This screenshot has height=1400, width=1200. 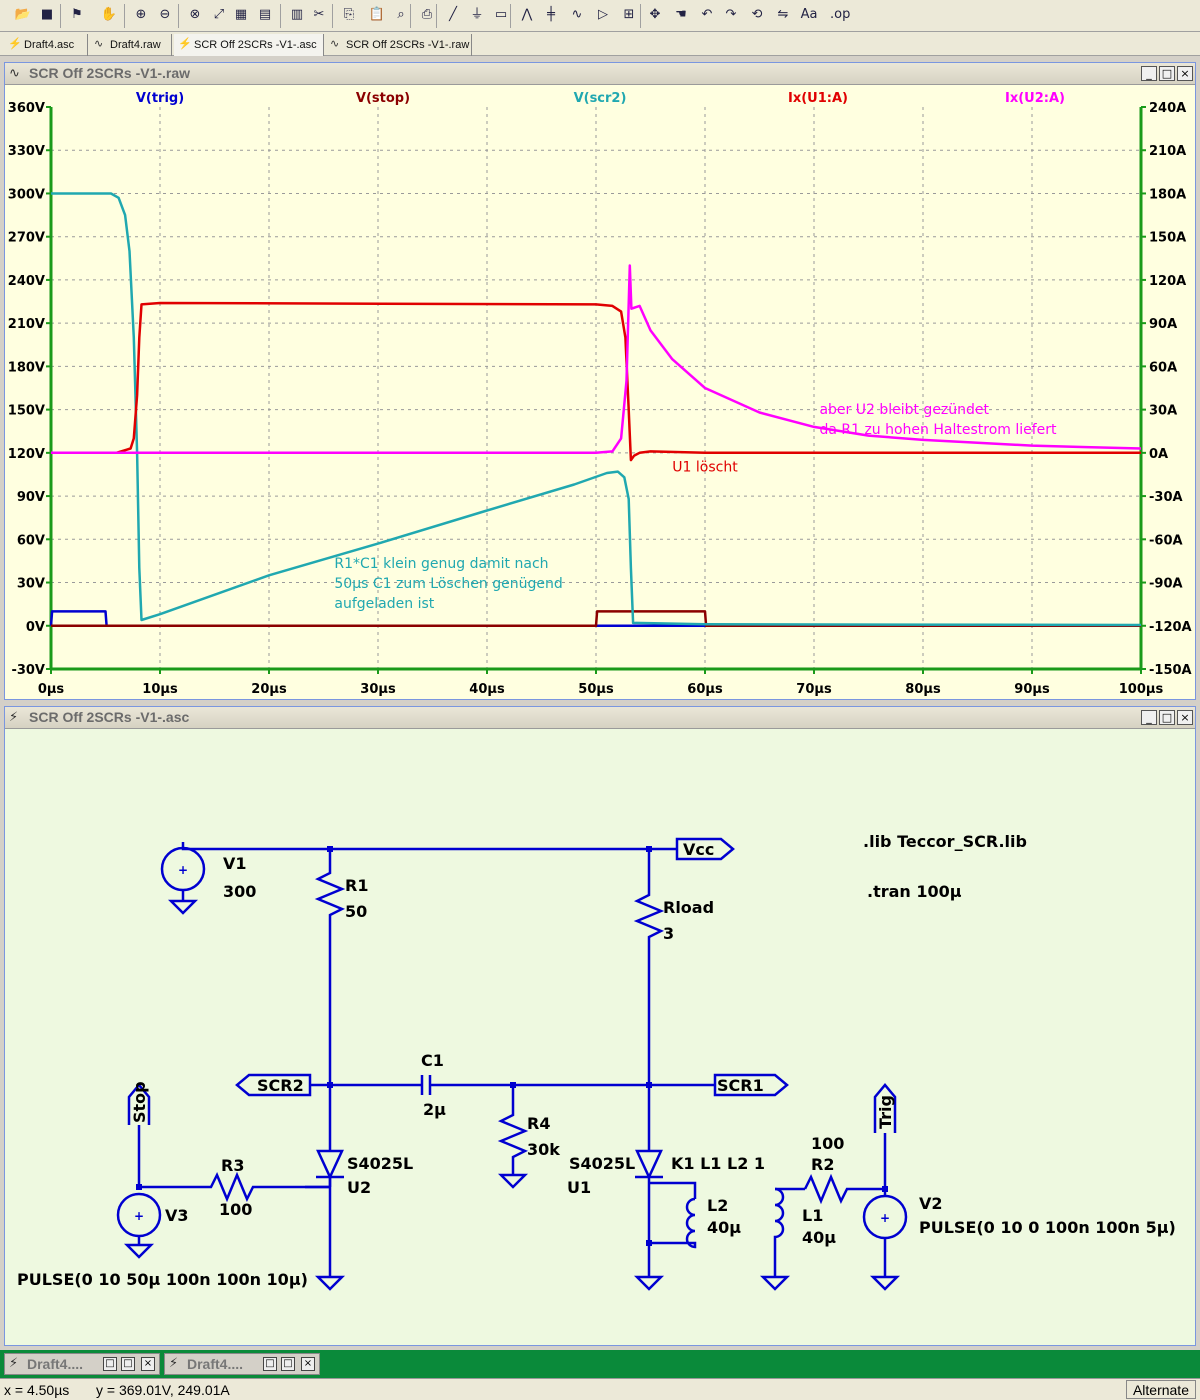 What do you see at coordinates (319, 14) in the screenshot?
I see `cut-icon: ✂` at bounding box center [319, 14].